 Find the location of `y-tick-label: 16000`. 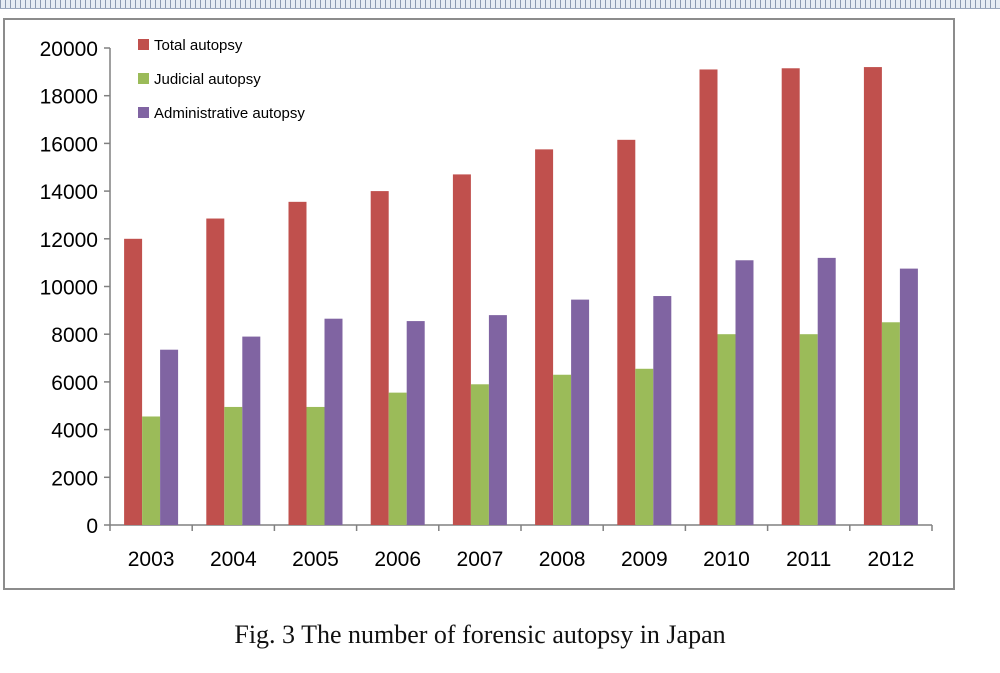

y-tick-label: 16000 is located at coordinates (69, 144).